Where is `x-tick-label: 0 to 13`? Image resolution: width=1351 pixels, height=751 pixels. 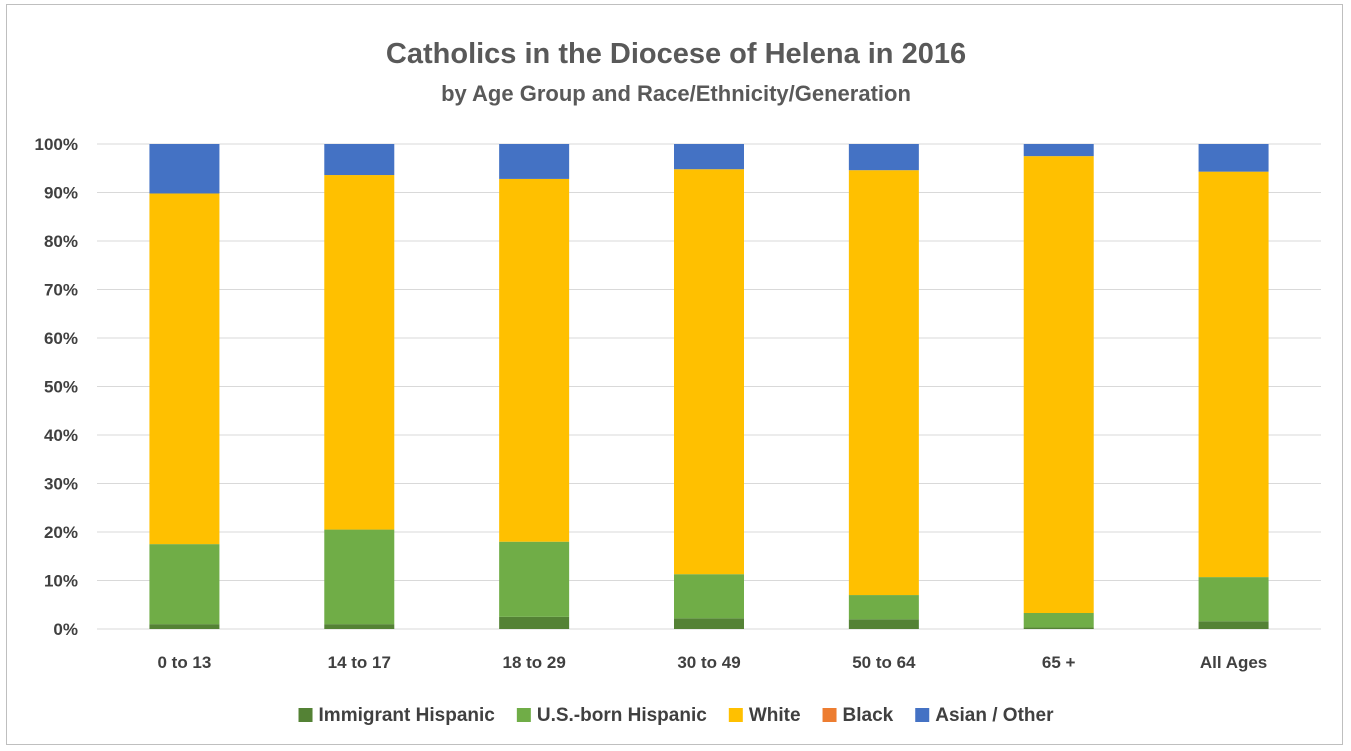
x-tick-label: 0 to 13 is located at coordinates (184, 662).